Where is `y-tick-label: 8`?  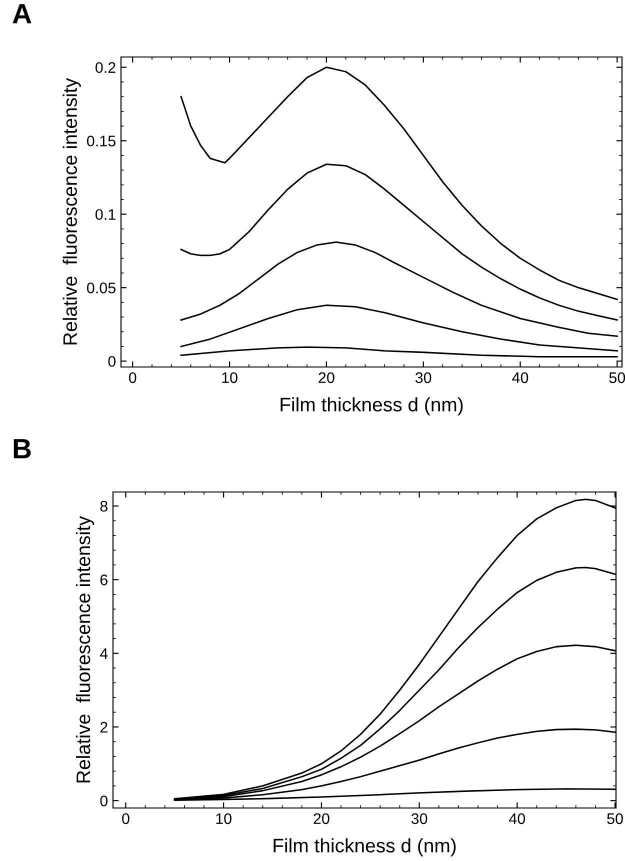
y-tick-label: 8 is located at coordinates (104, 506).